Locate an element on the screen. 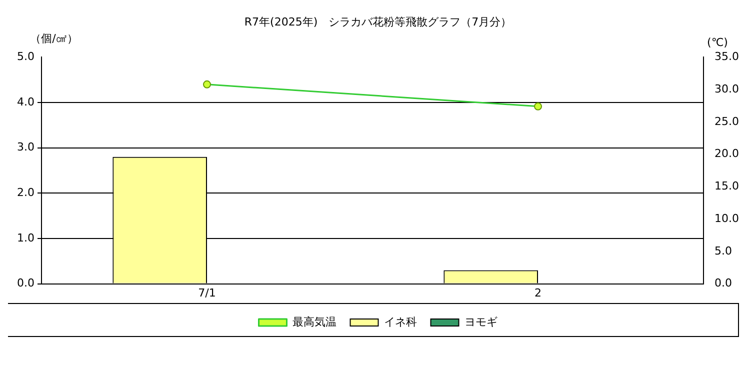 Image resolution: width=756 pixels, height=378 pixels. y2-tick-label: 35.0 is located at coordinates (727, 57).